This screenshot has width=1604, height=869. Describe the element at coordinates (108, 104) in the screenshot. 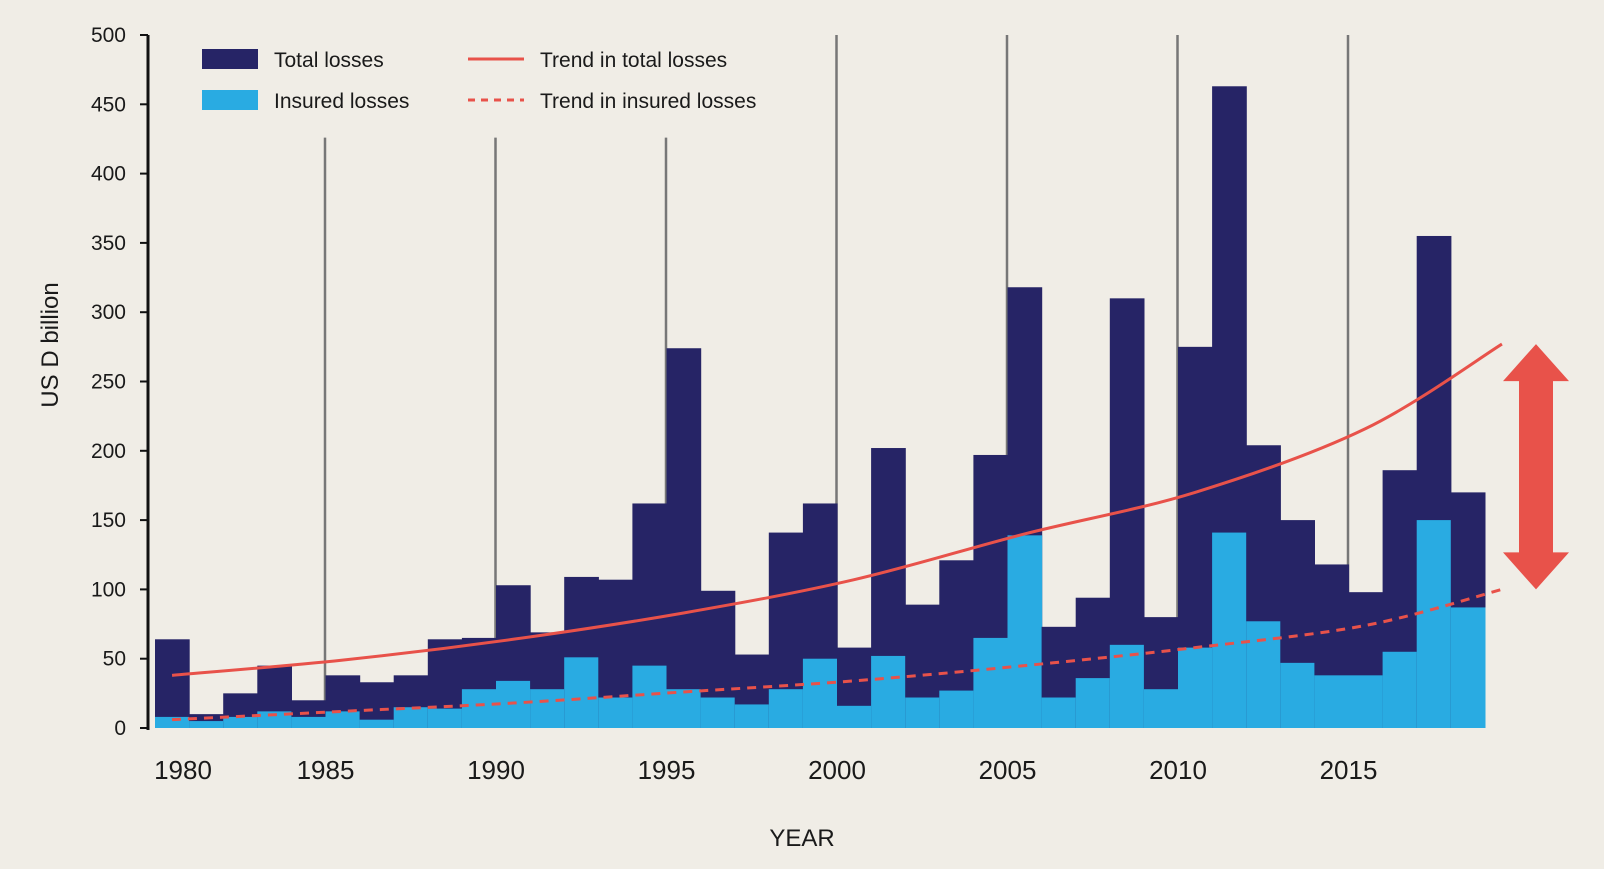

I see `y-tick-label-450: 450` at that location.